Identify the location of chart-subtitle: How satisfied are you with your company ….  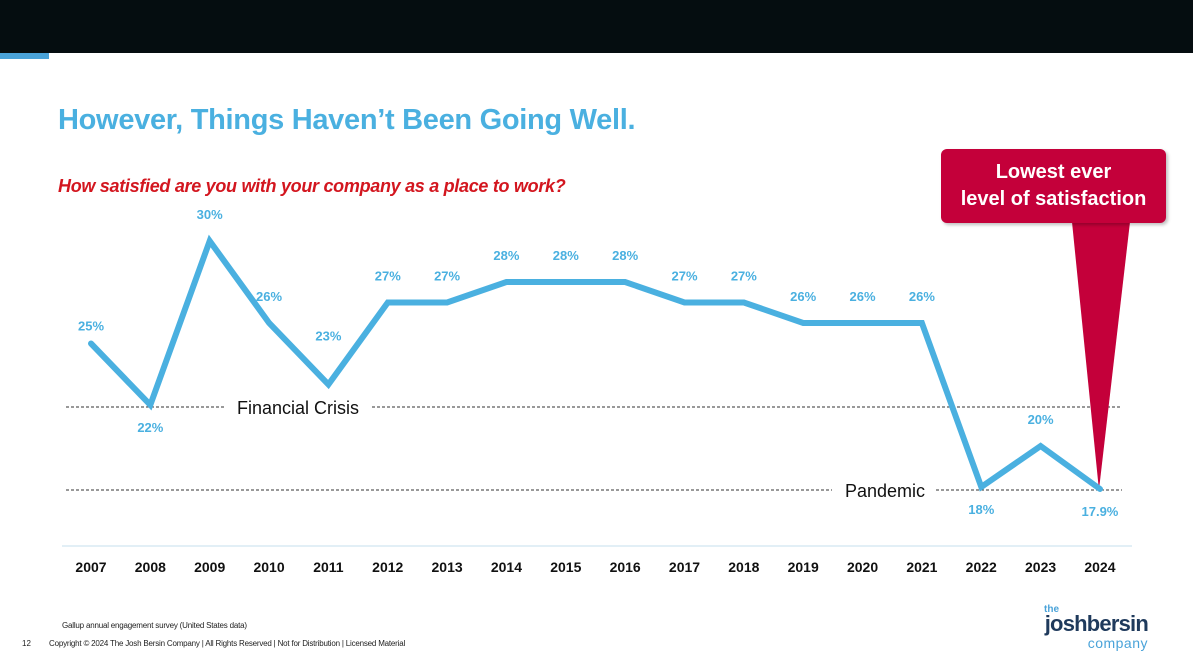
(312, 186).